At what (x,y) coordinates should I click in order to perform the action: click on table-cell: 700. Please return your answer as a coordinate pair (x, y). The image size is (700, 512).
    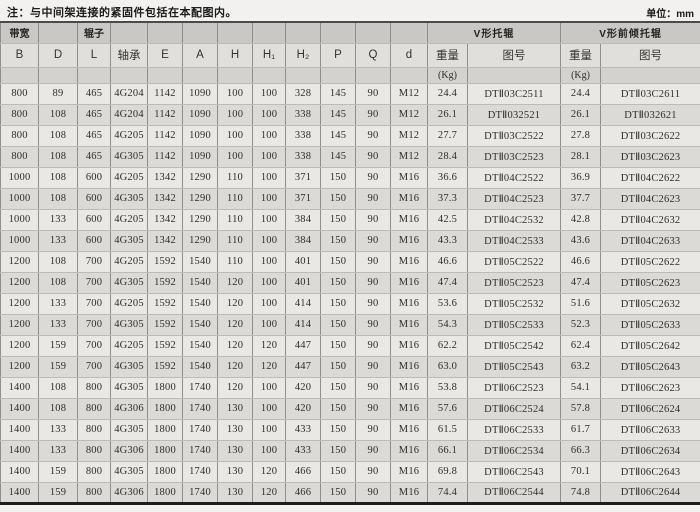
    Looking at the image, I should click on (94, 324).